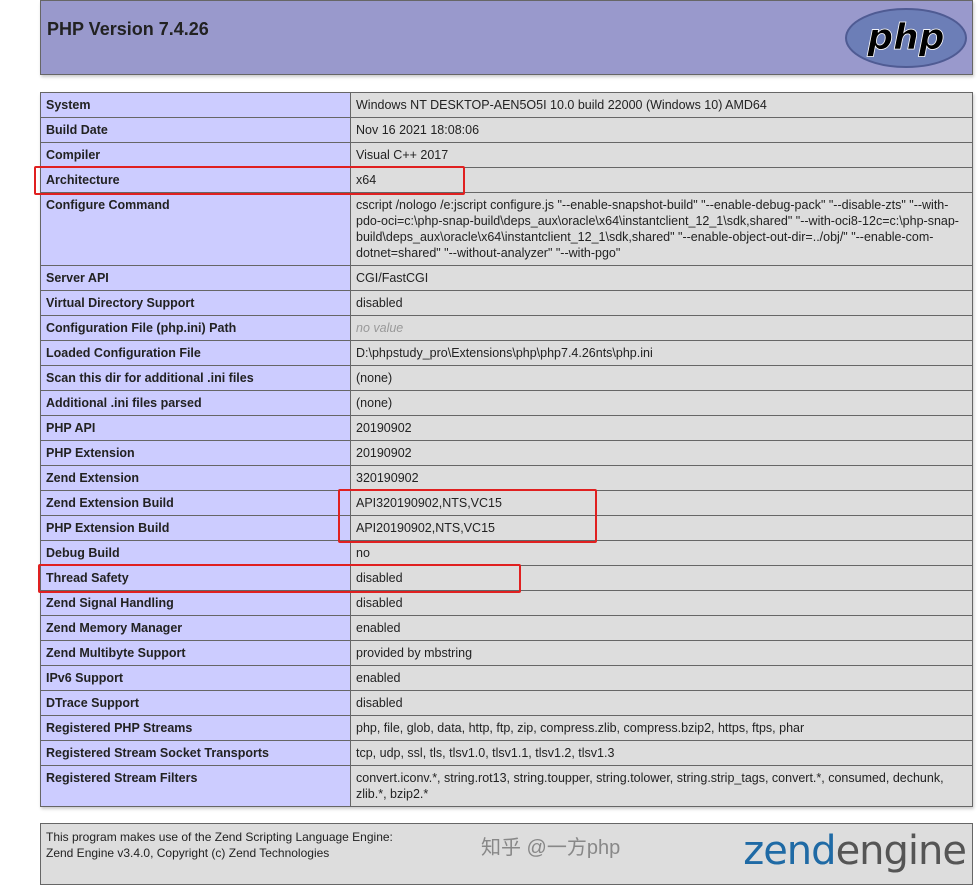 The image size is (979, 885). What do you see at coordinates (661, 130) in the screenshot?
I see `row-value: Nov 16 2021 18:08:06` at bounding box center [661, 130].